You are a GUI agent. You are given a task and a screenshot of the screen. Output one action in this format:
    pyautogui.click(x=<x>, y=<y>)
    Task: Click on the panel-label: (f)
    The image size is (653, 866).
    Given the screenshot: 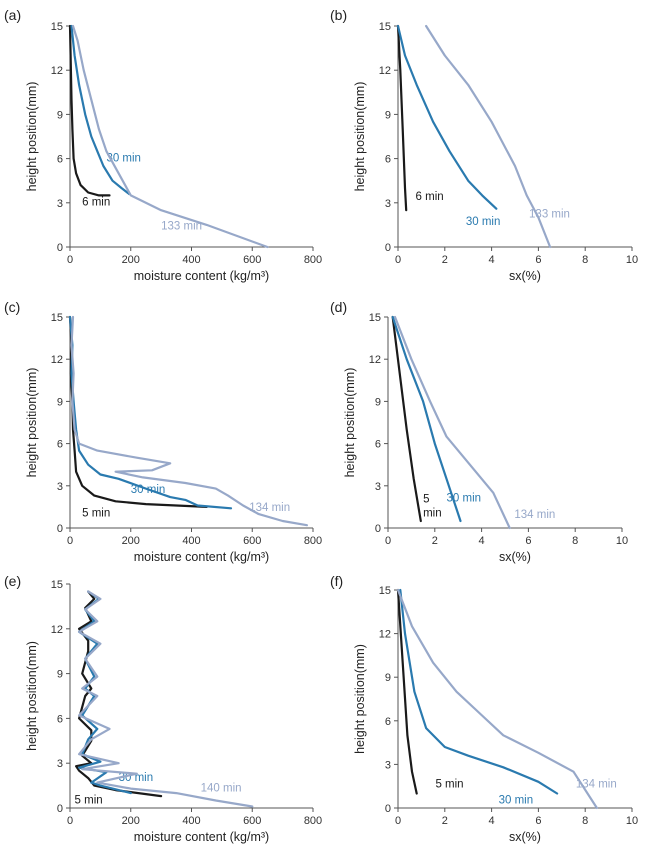 What is the action you would take?
    pyautogui.click(x=336, y=581)
    